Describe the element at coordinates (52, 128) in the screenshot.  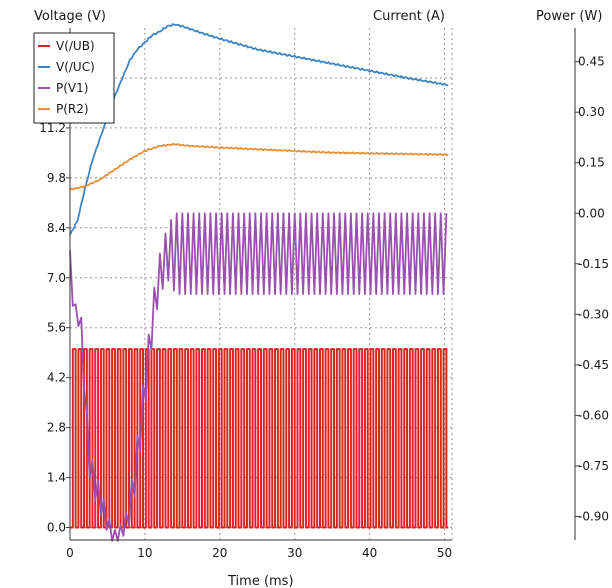
I see `y-left-tick-label: 11.2` at that location.